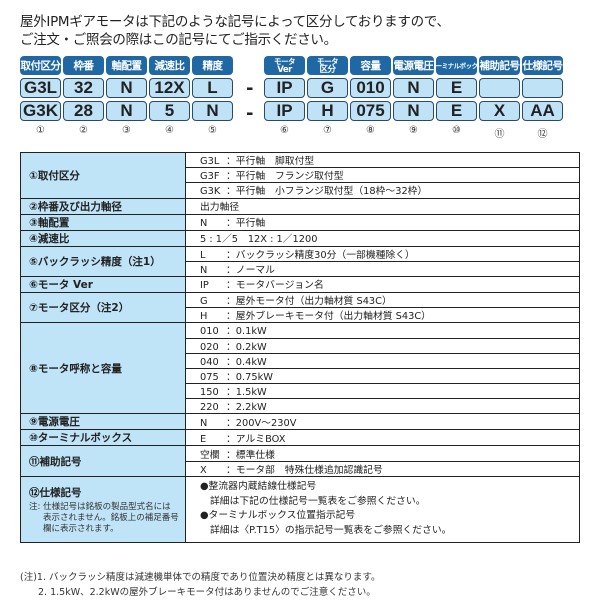 Image resolution: width=600 pixels, height=600 pixels. Describe the element at coordinates (456, 88) in the screenshot. I see `code-value-row1: E` at that location.